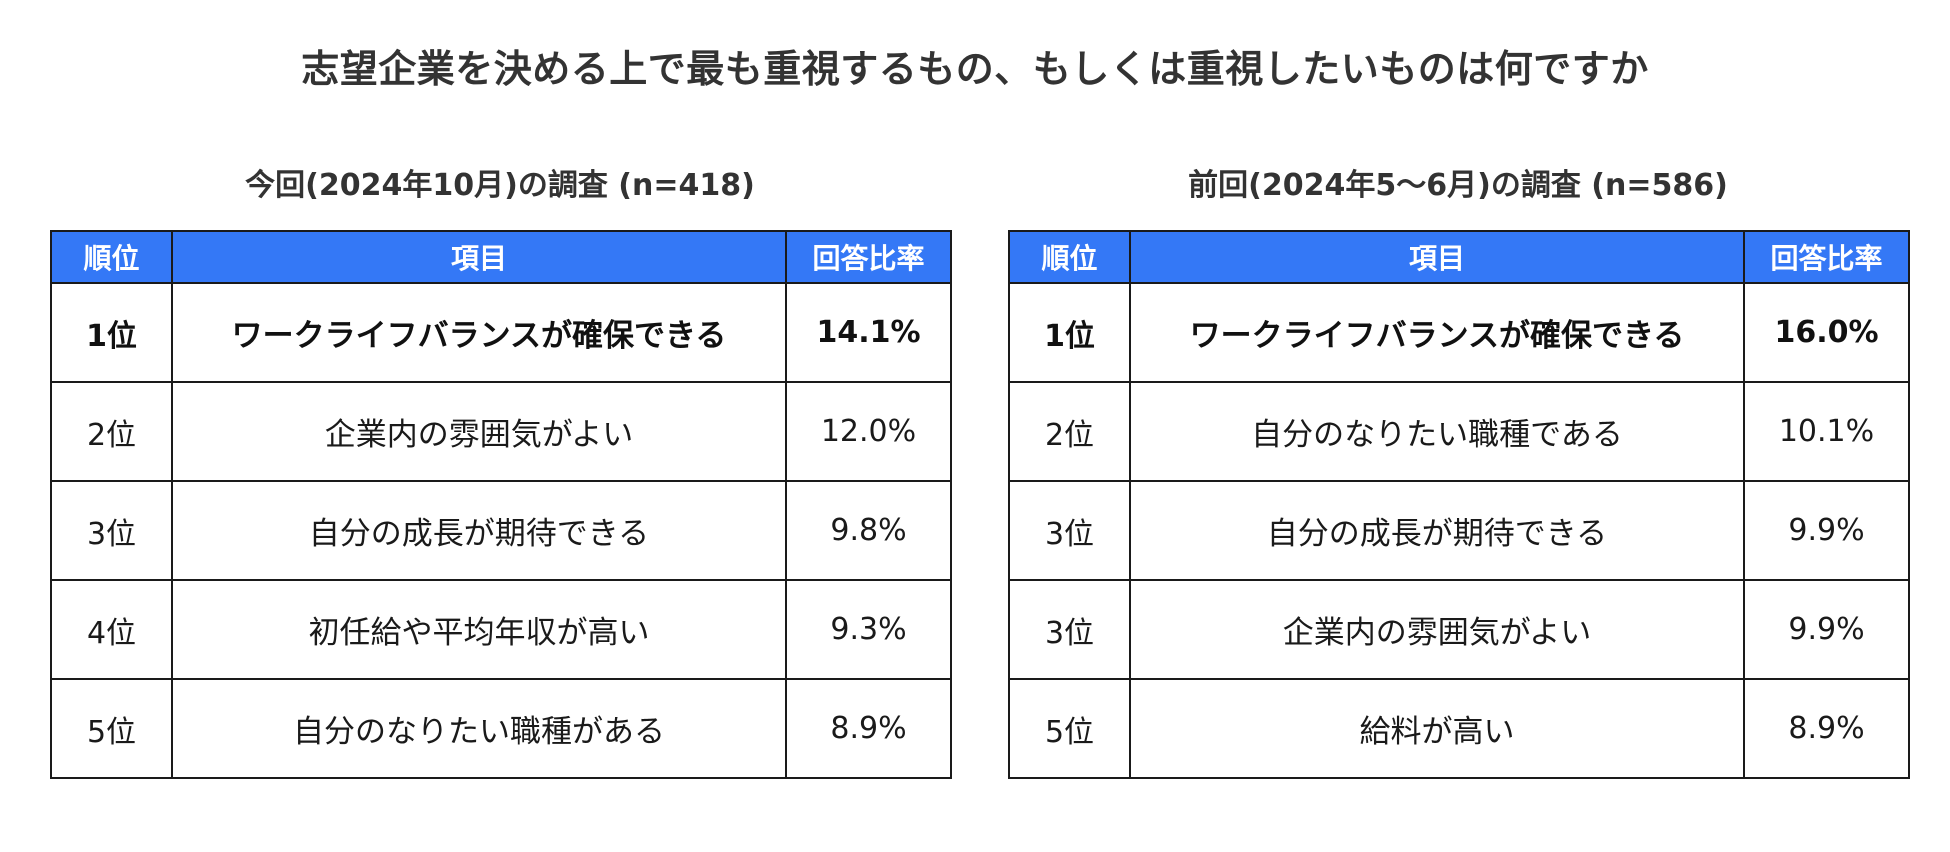 This screenshot has width=1950, height=852. I want to click on rate-cell: 10.1%, so click(1826, 431).